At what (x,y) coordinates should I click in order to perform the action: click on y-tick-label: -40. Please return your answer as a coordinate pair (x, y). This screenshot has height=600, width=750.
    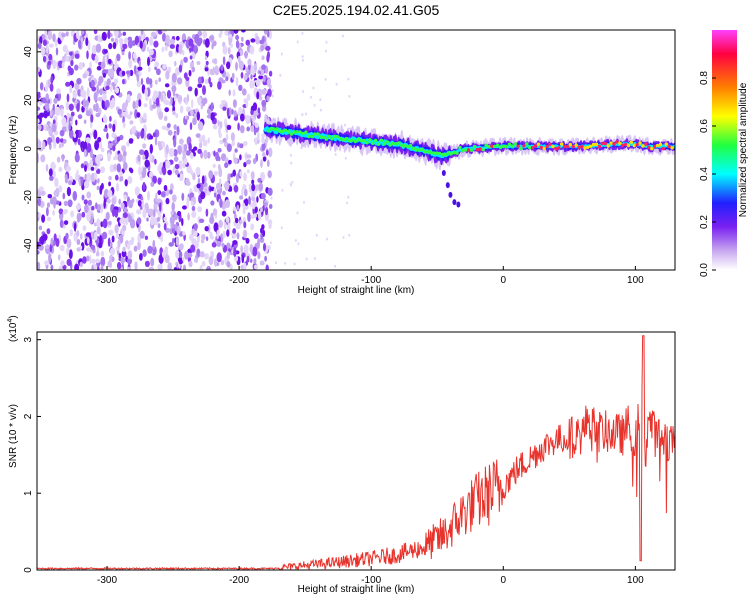
    Looking at the image, I should click on (28, 245).